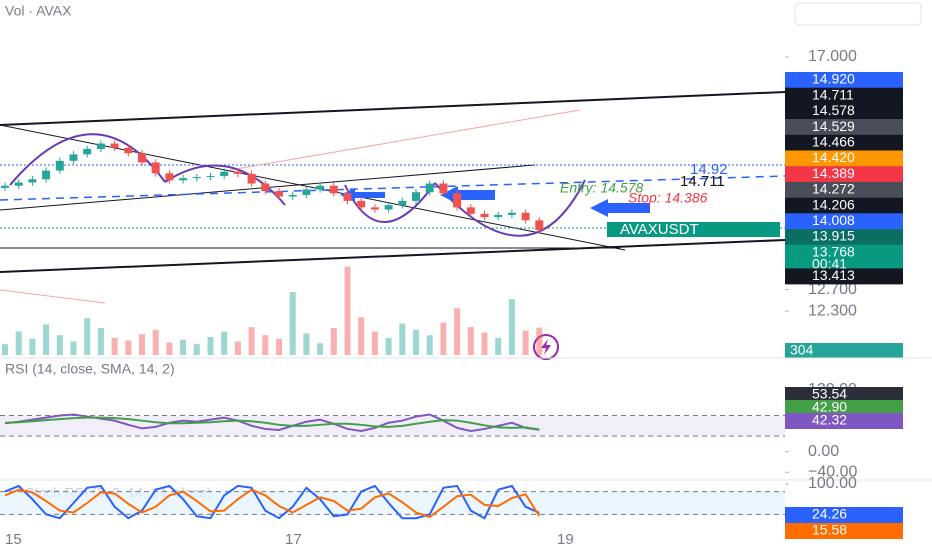 Image resolution: width=932 pixels, height=550 pixels. What do you see at coordinates (90, 369) in the screenshot?
I see `rsi-title: RSI (14, close, SMA, 14, 2)` at bounding box center [90, 369].